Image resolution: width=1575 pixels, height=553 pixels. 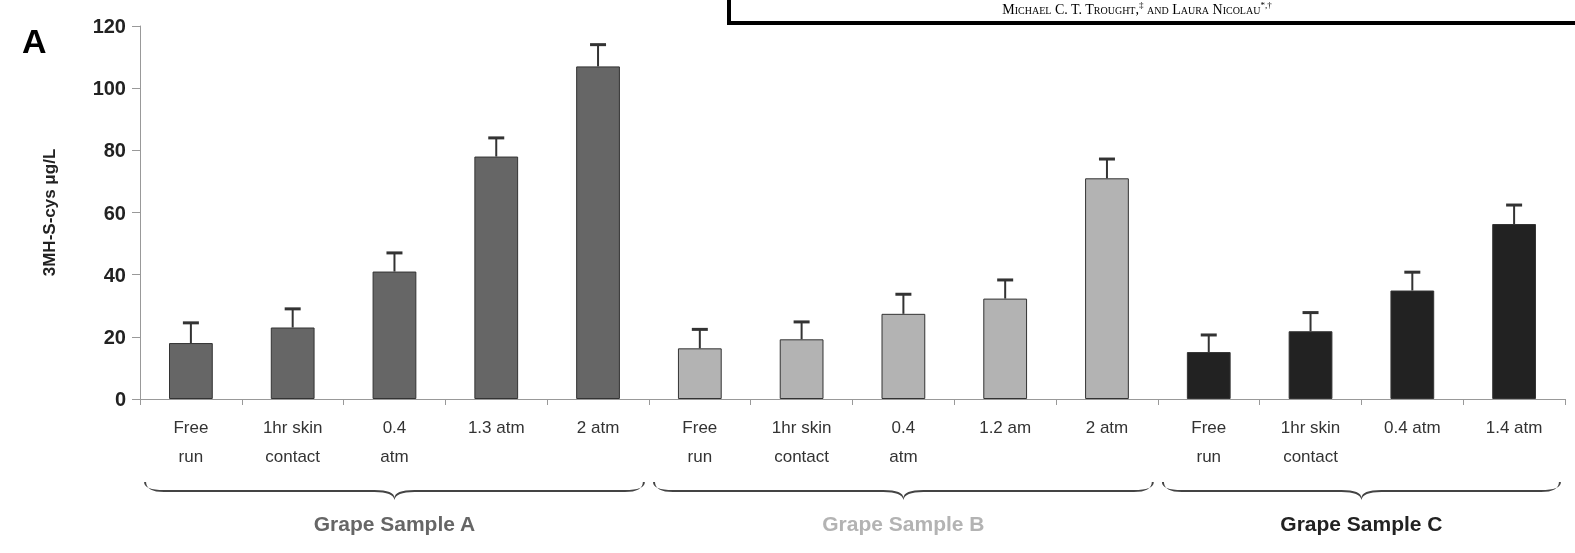 I want to click on y-tick-label: 0, so click(x=120, y=399).